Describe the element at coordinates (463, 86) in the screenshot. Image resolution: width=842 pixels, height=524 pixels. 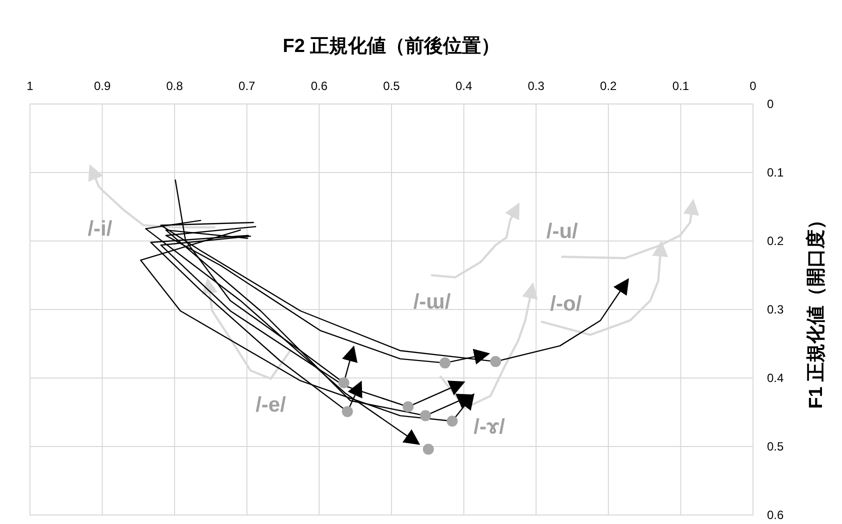
I see `x-tick-label: 0.4` at that location.